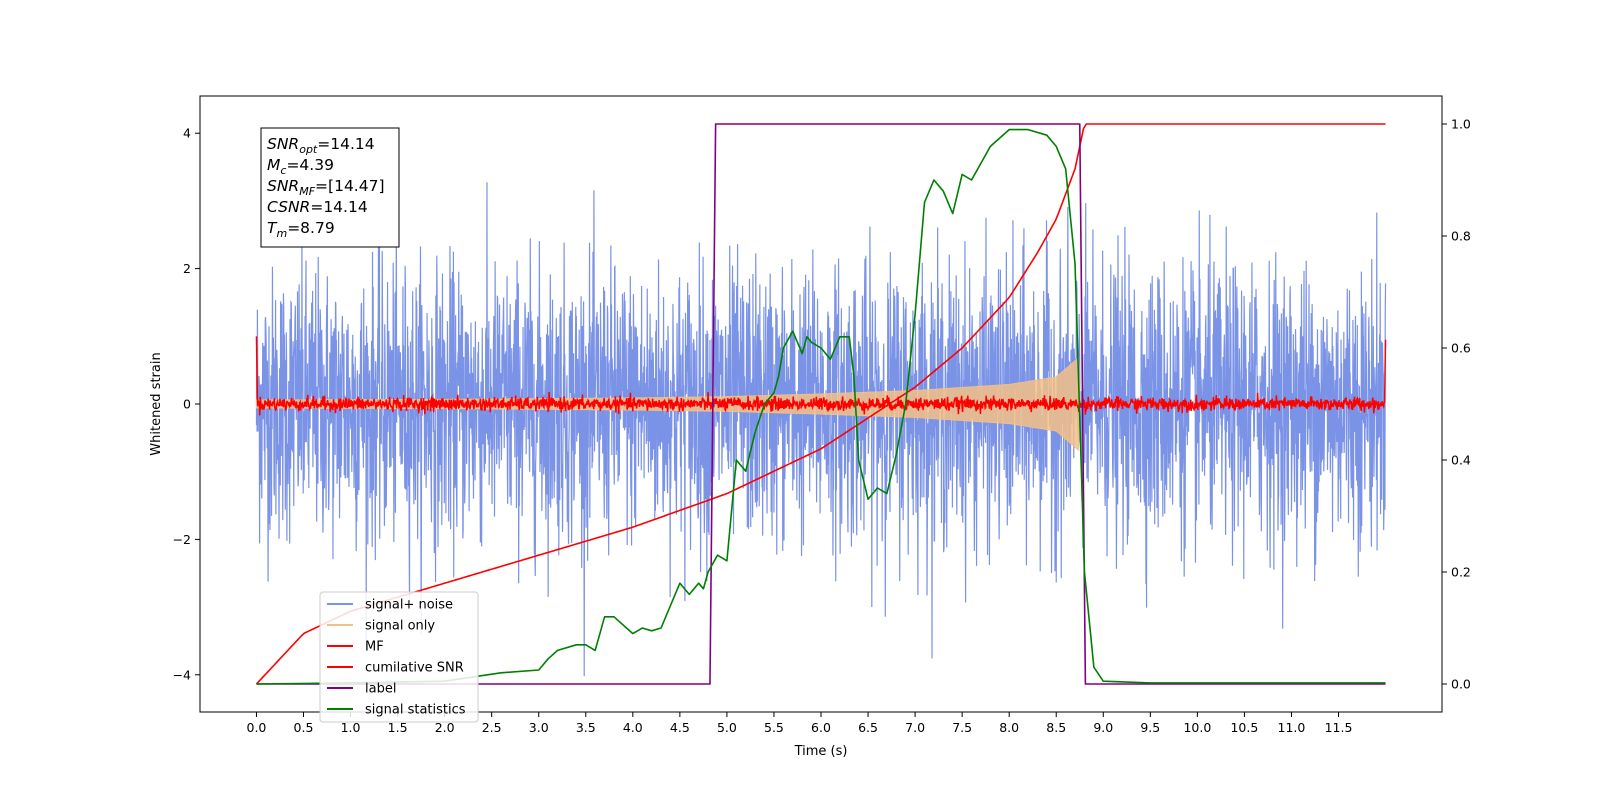 Image resolution: width=1600 pixels, height=800 pixels. What do you see at coordinates (308, 149) in the screenshot?
I see `annotation-subscript: opt` at bounding box center [308, 149].